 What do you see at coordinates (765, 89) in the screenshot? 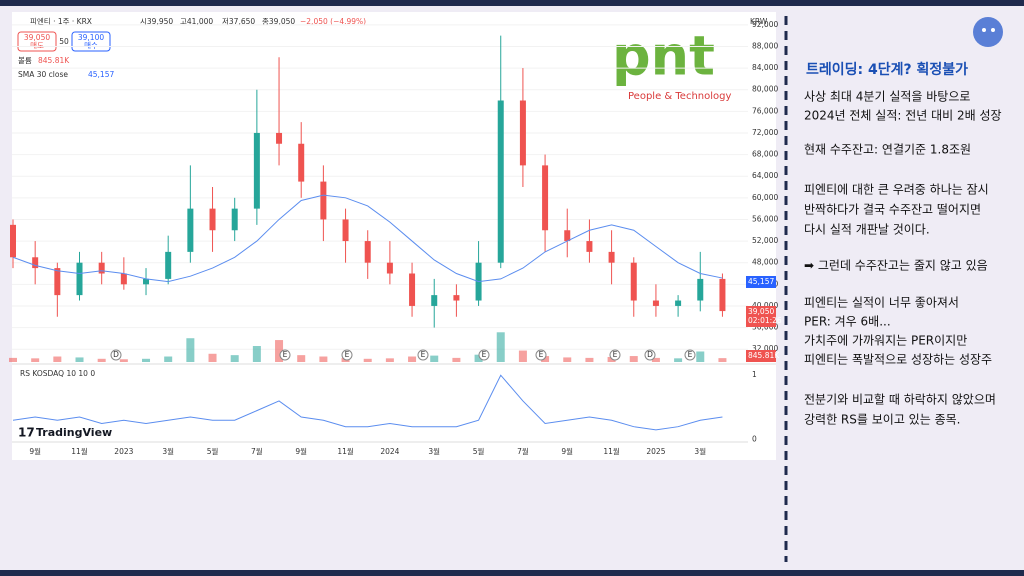
I see `y-tick-label: 80,000` at bounding box center [765, 89].